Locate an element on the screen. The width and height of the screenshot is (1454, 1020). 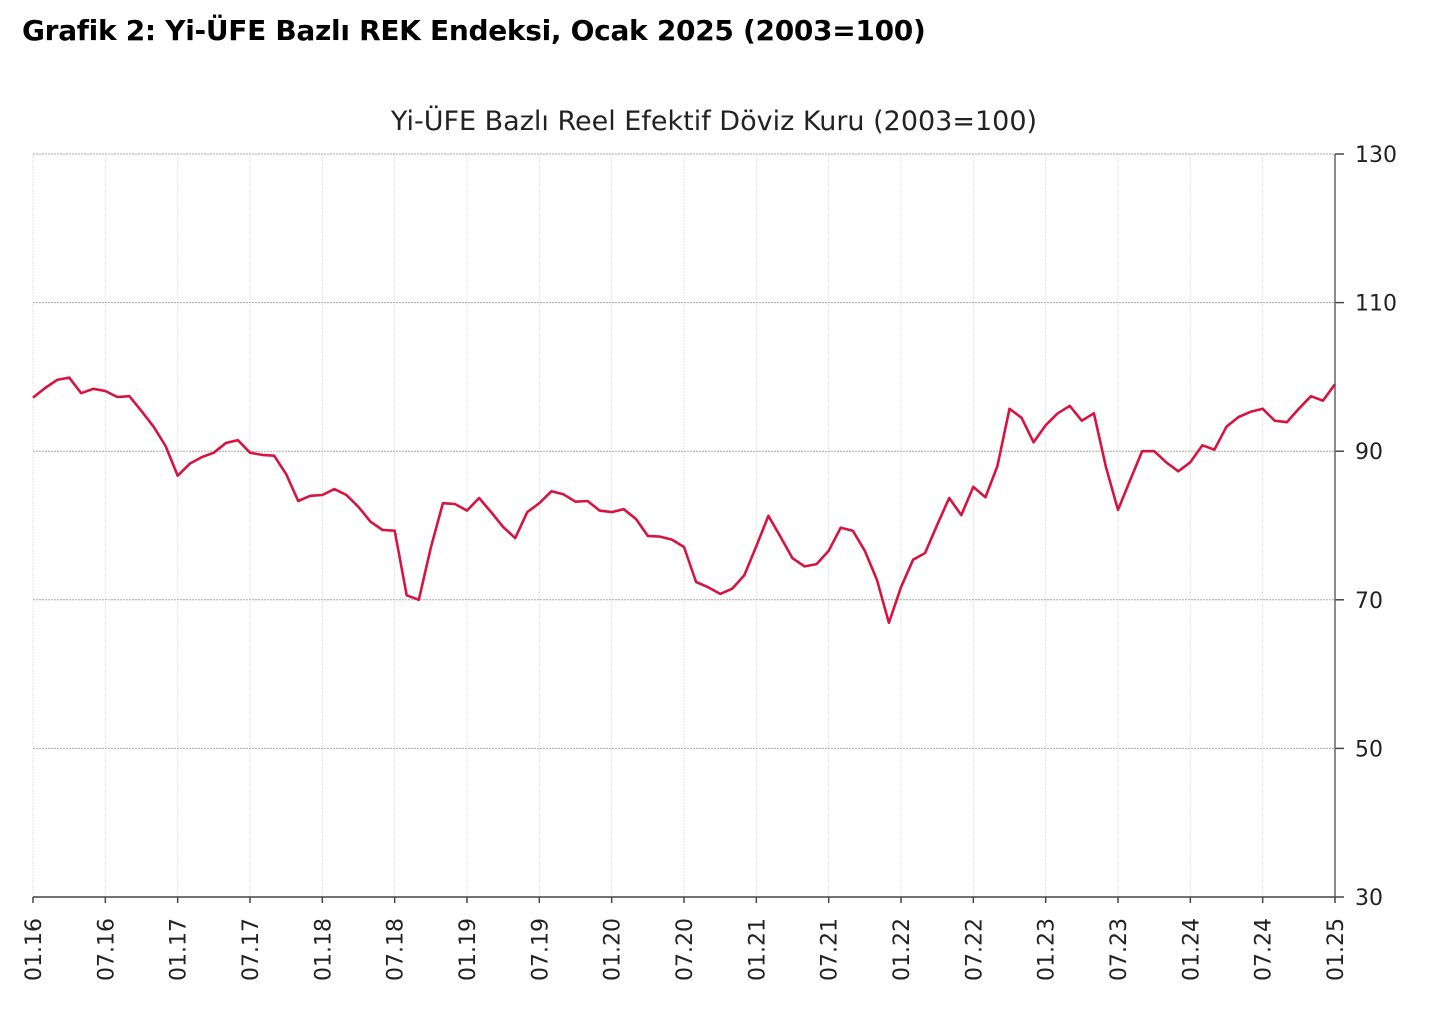
x-tick-label: 07.17 is located at coordinates (251, 949).